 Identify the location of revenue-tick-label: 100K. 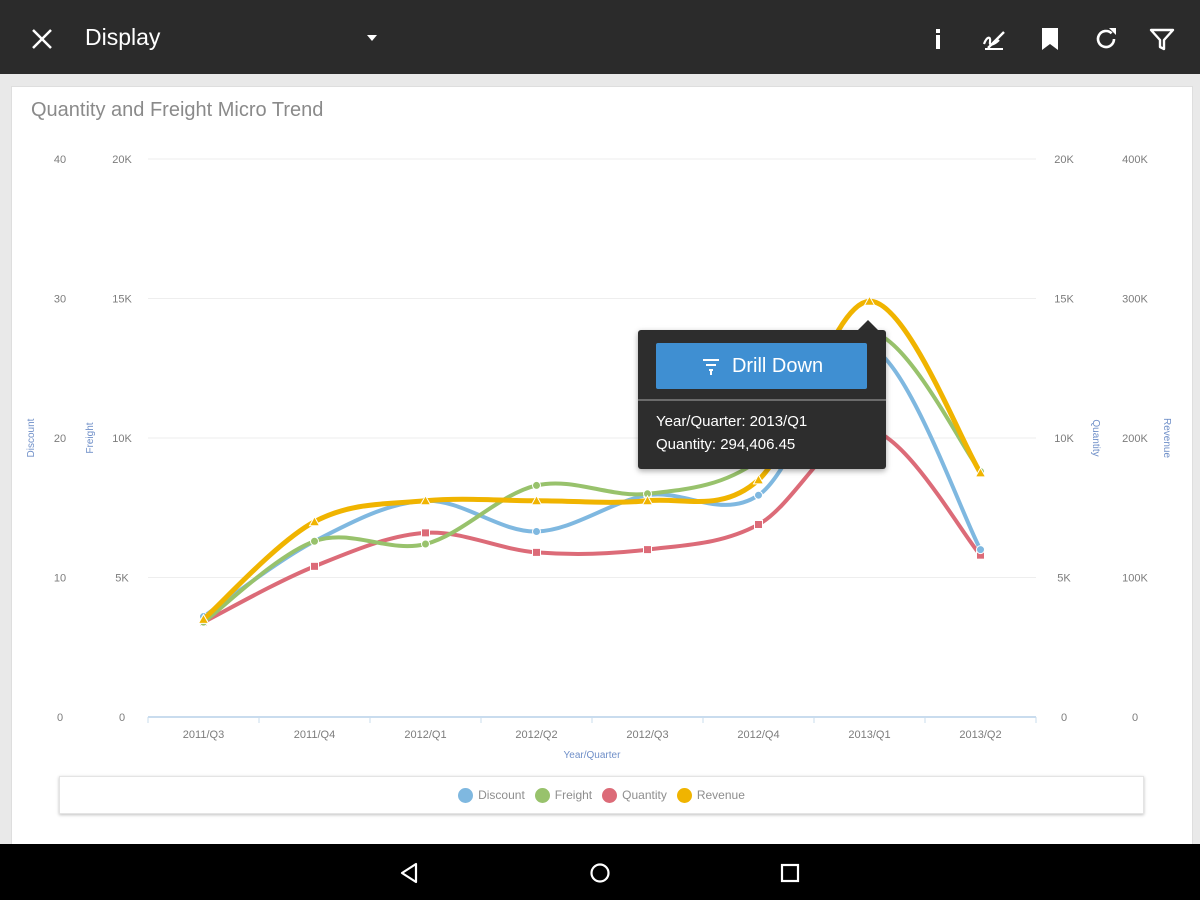
(1135, 579).